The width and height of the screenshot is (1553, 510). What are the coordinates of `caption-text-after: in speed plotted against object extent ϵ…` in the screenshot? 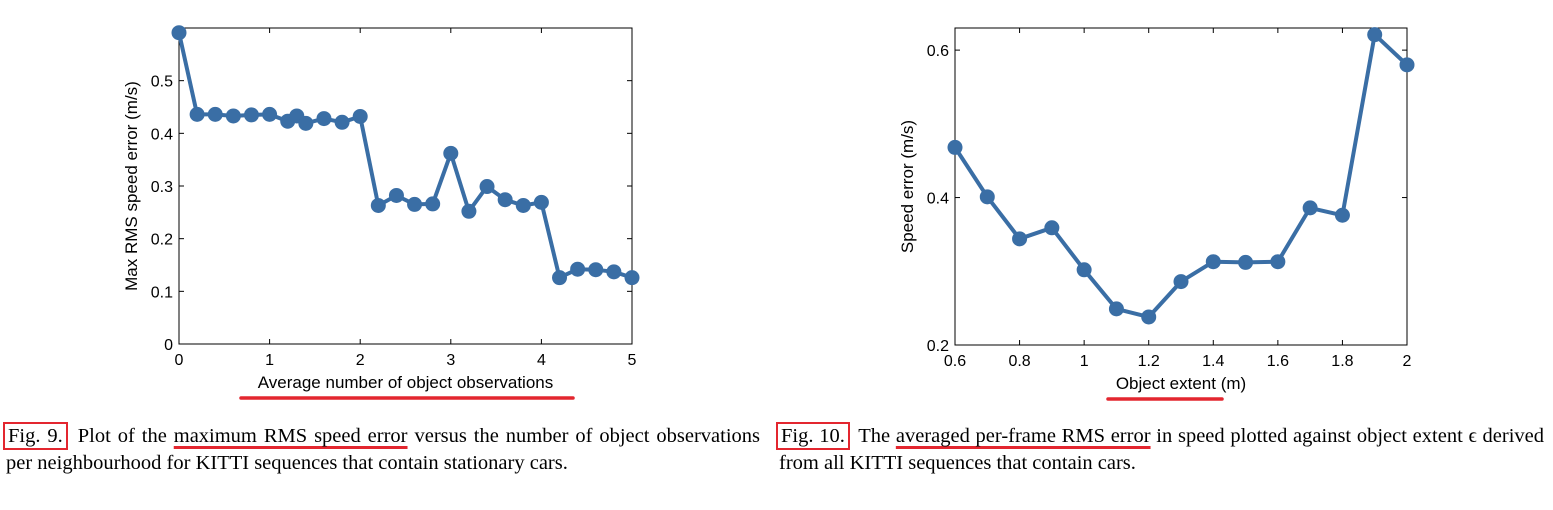 It's located at (1162, 449).